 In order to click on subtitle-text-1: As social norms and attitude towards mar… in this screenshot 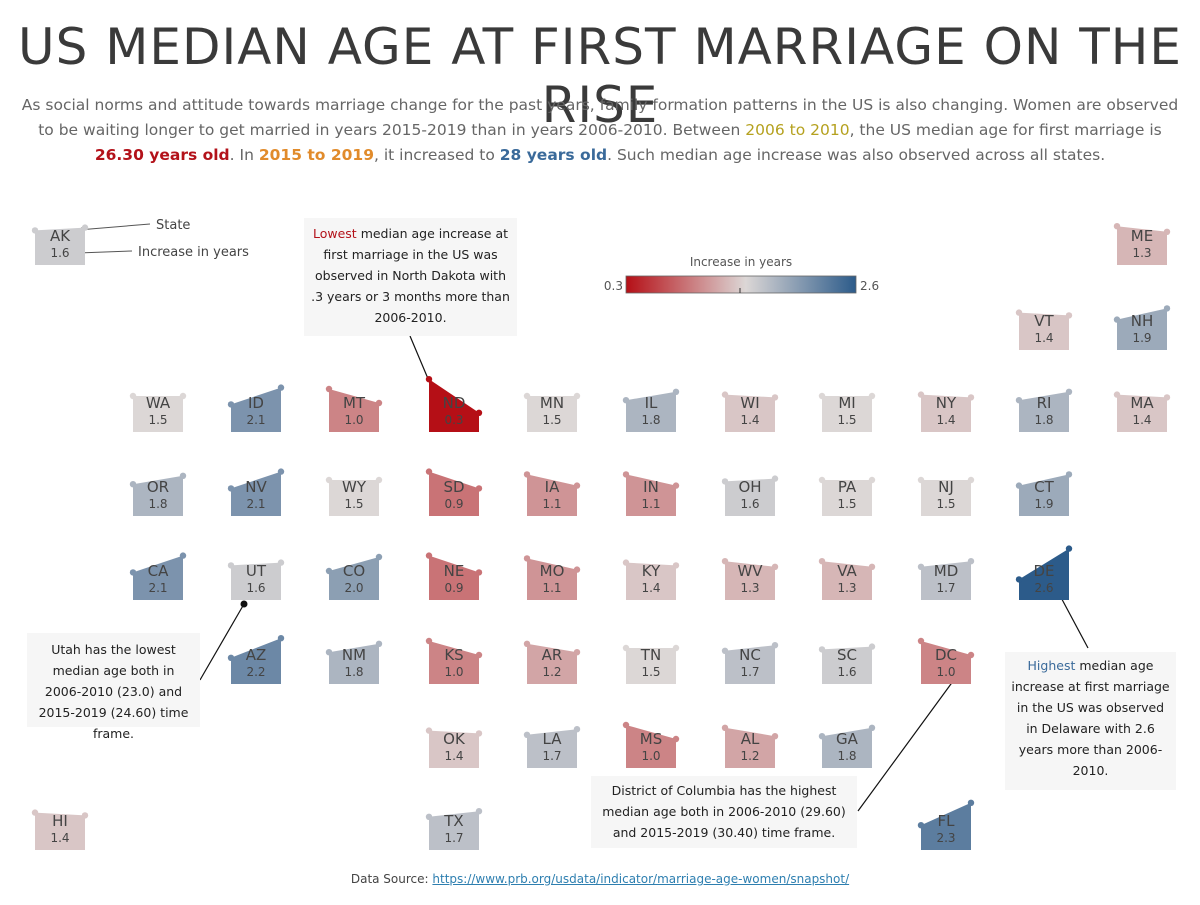, I will do `click(600, 117)`.